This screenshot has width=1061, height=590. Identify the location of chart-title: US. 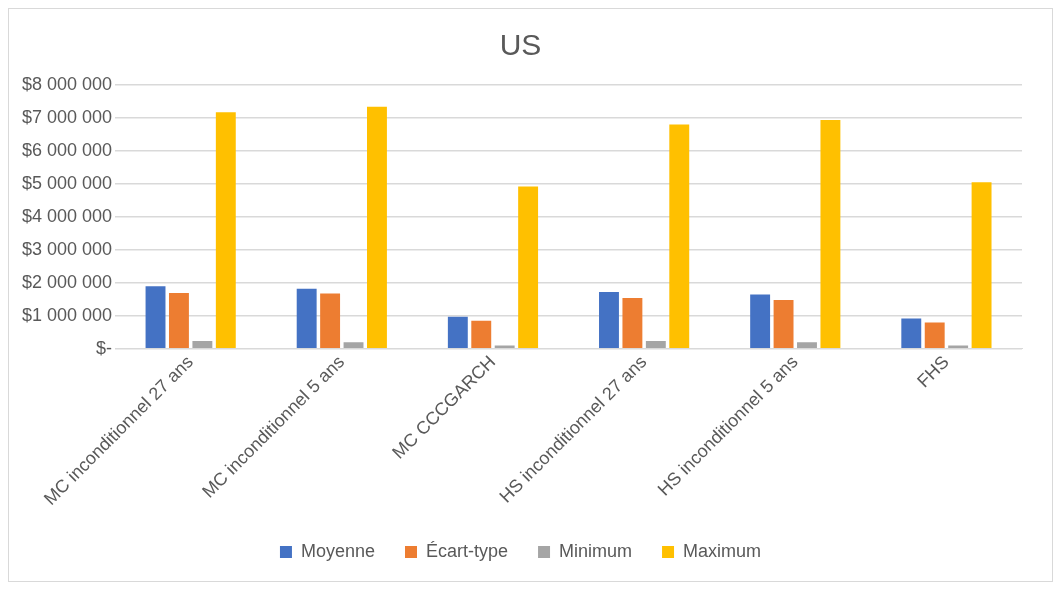
(520, 45).